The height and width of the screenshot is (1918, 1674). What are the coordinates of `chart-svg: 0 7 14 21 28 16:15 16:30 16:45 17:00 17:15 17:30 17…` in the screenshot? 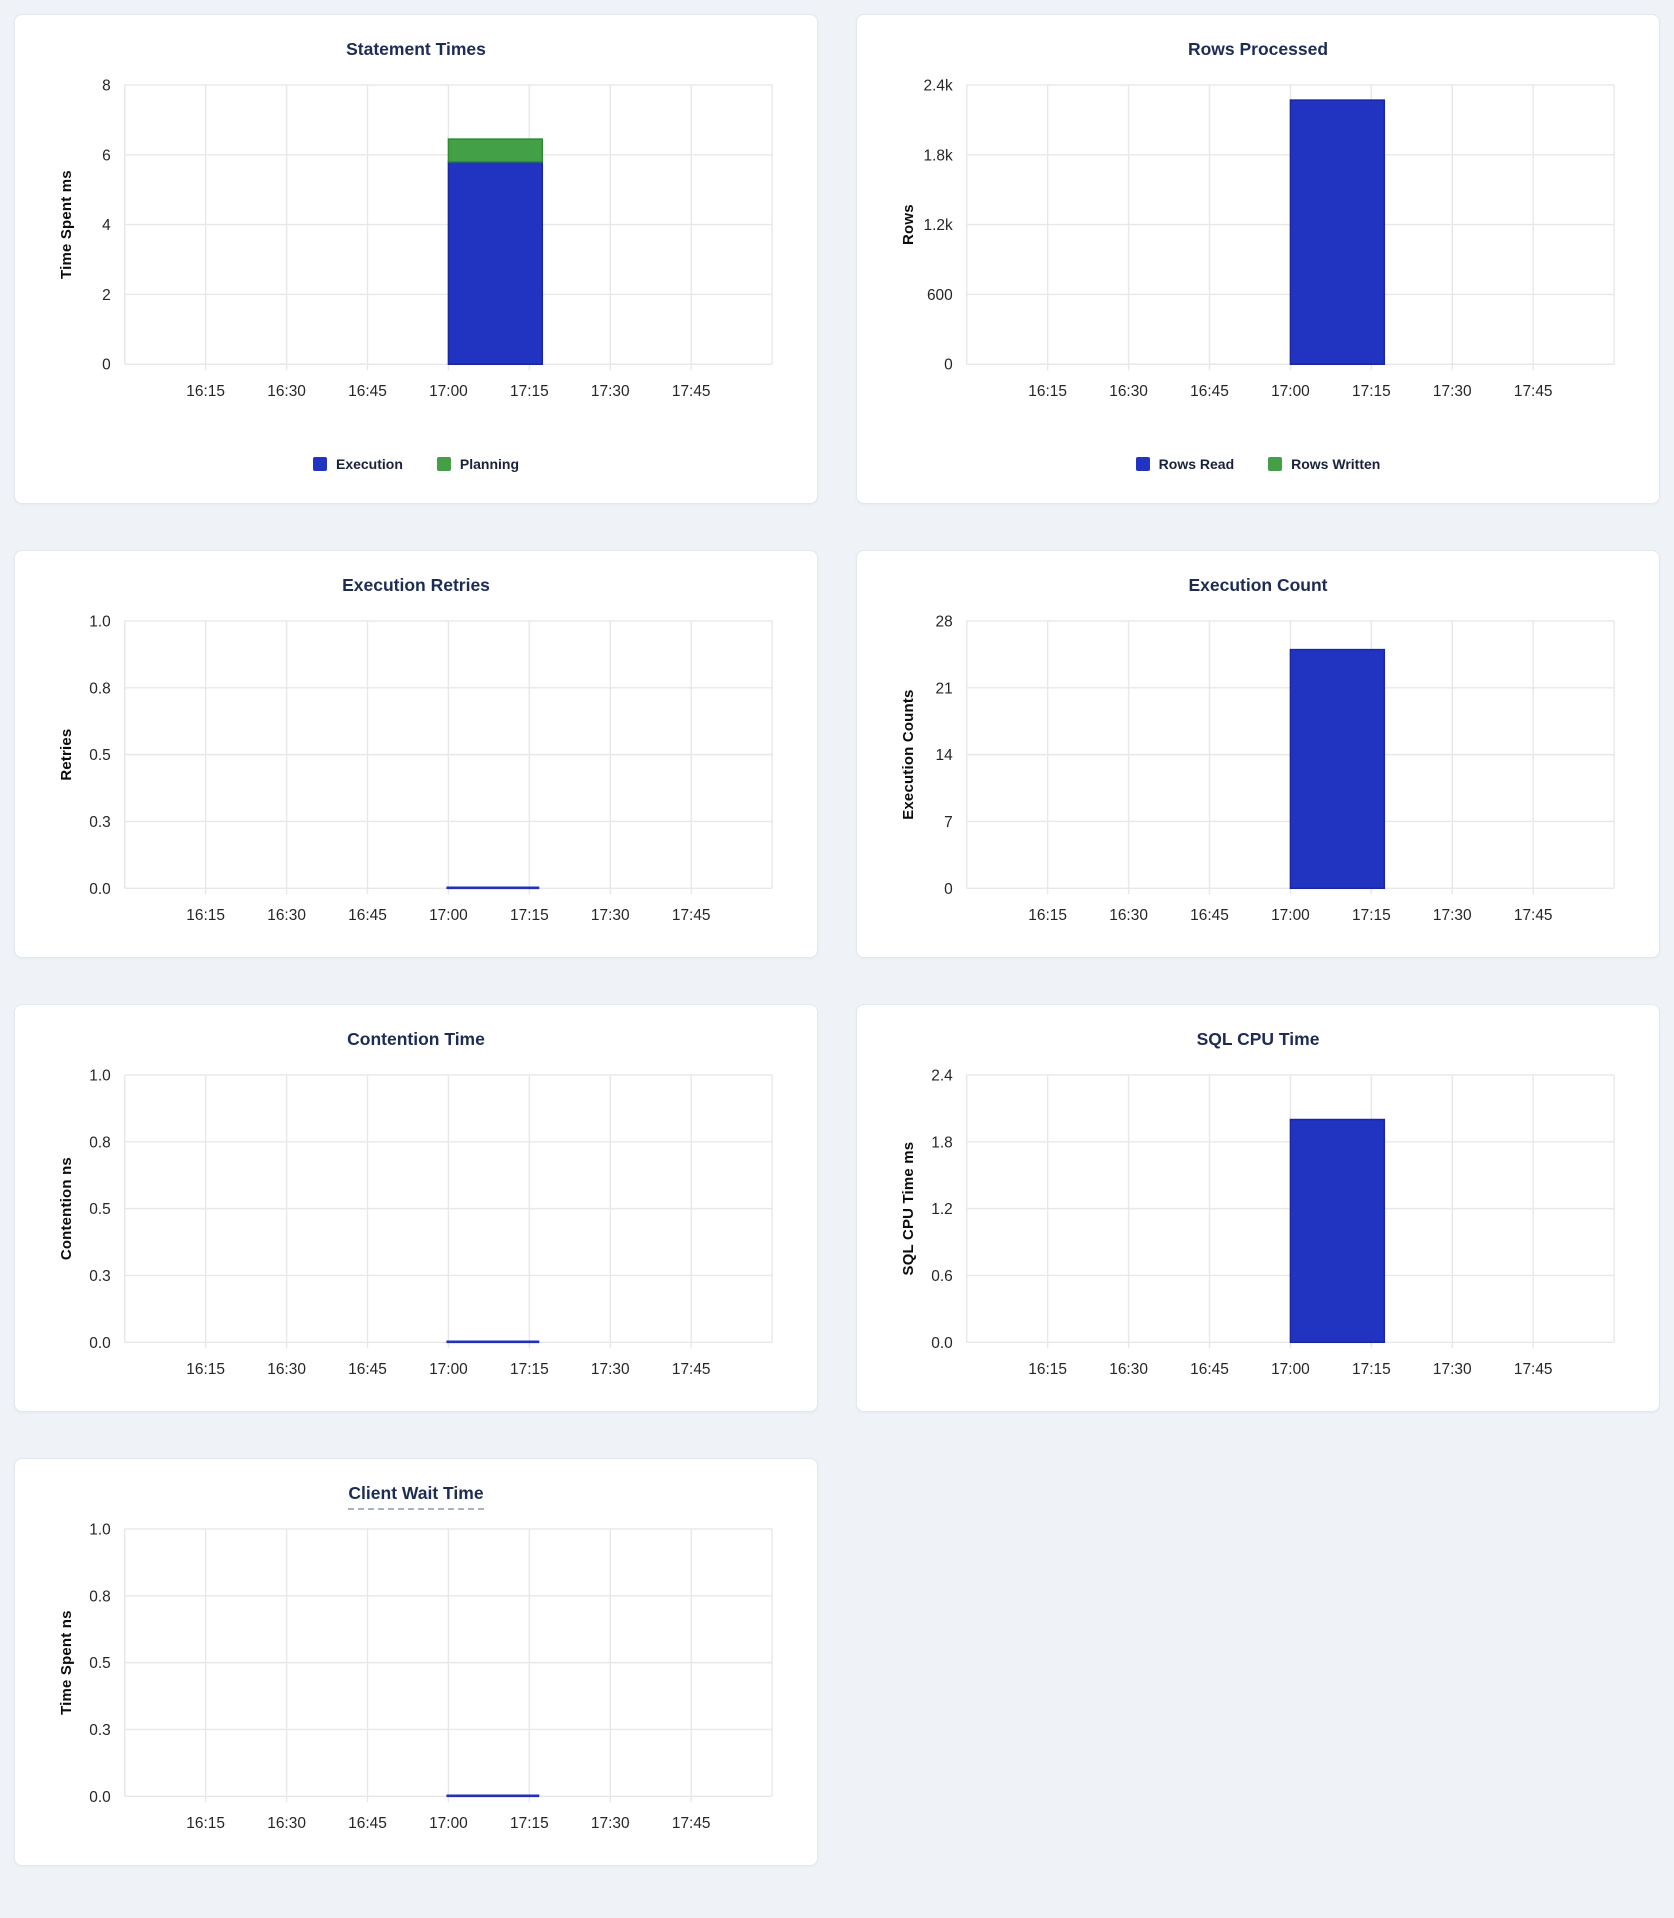 It's located at (1257, 768).